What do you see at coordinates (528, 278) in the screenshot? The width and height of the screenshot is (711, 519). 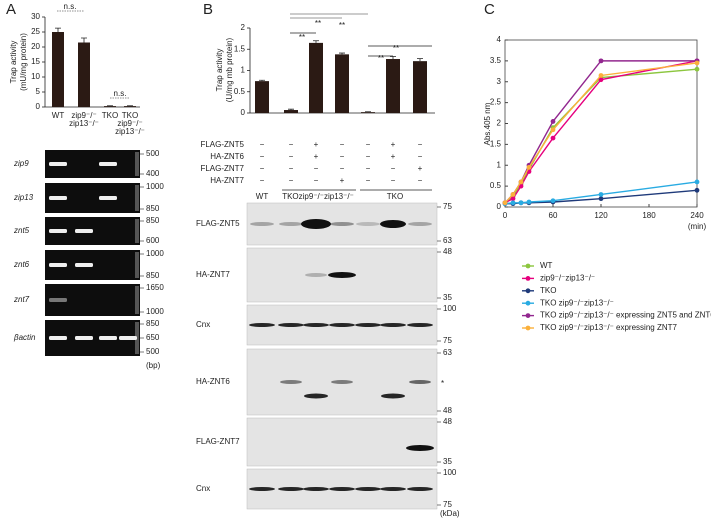 I see `legend-swatch` at bounding box center [528, 278].